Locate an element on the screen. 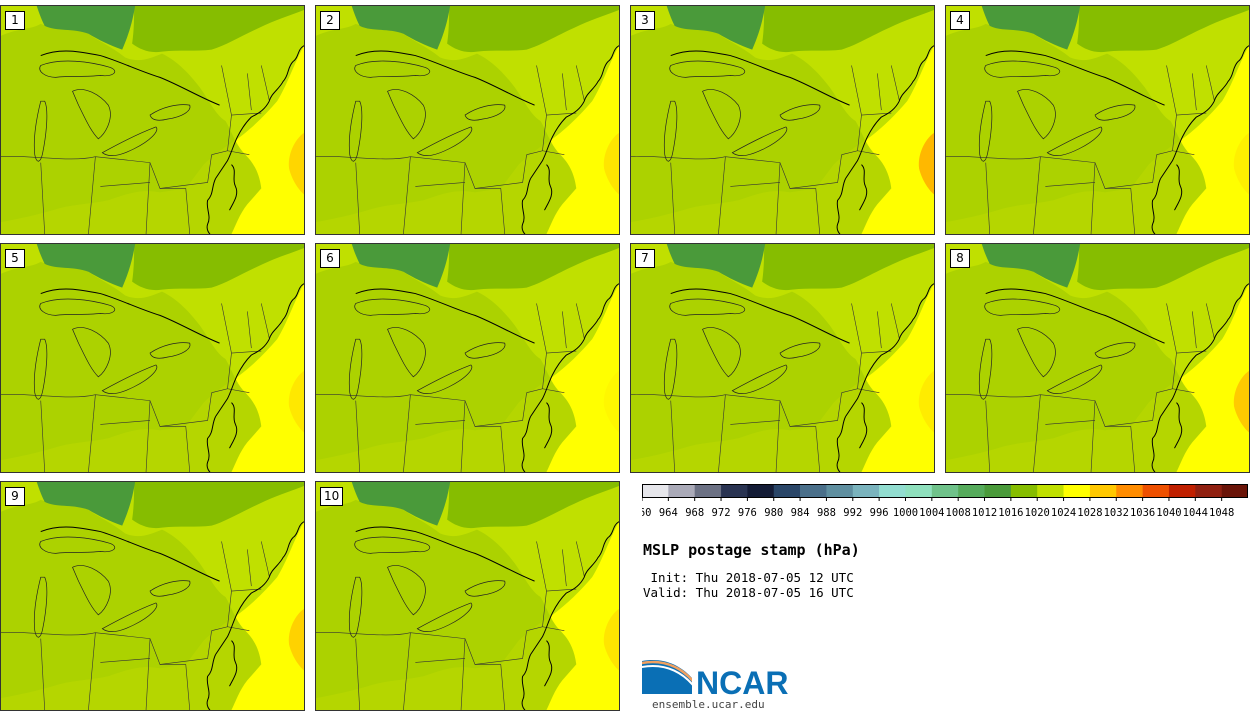 The image size is (1260, 712). init-time: Init: Thu 2018-07-05 12 UTC is located at coordinates (748, 577).